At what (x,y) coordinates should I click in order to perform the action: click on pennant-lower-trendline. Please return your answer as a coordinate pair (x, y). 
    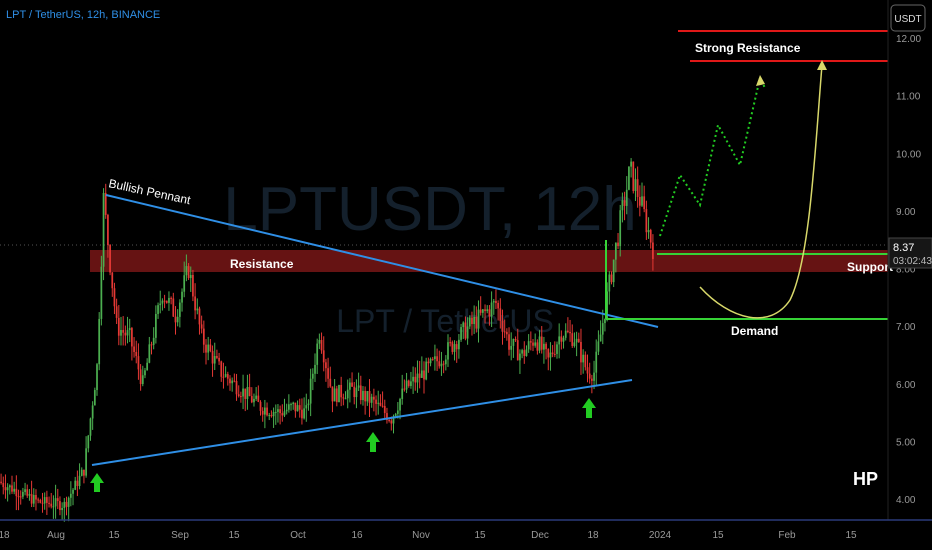
    Looking at the image, I should click on (362, 422).